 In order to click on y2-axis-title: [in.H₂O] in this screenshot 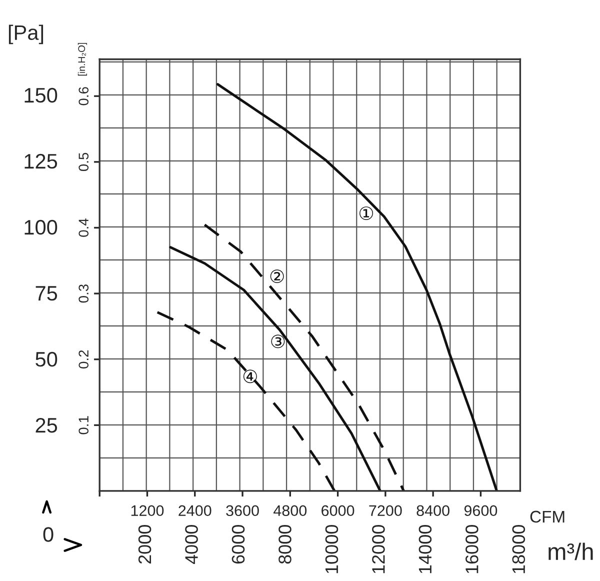, I will do `click(82, 59)`.